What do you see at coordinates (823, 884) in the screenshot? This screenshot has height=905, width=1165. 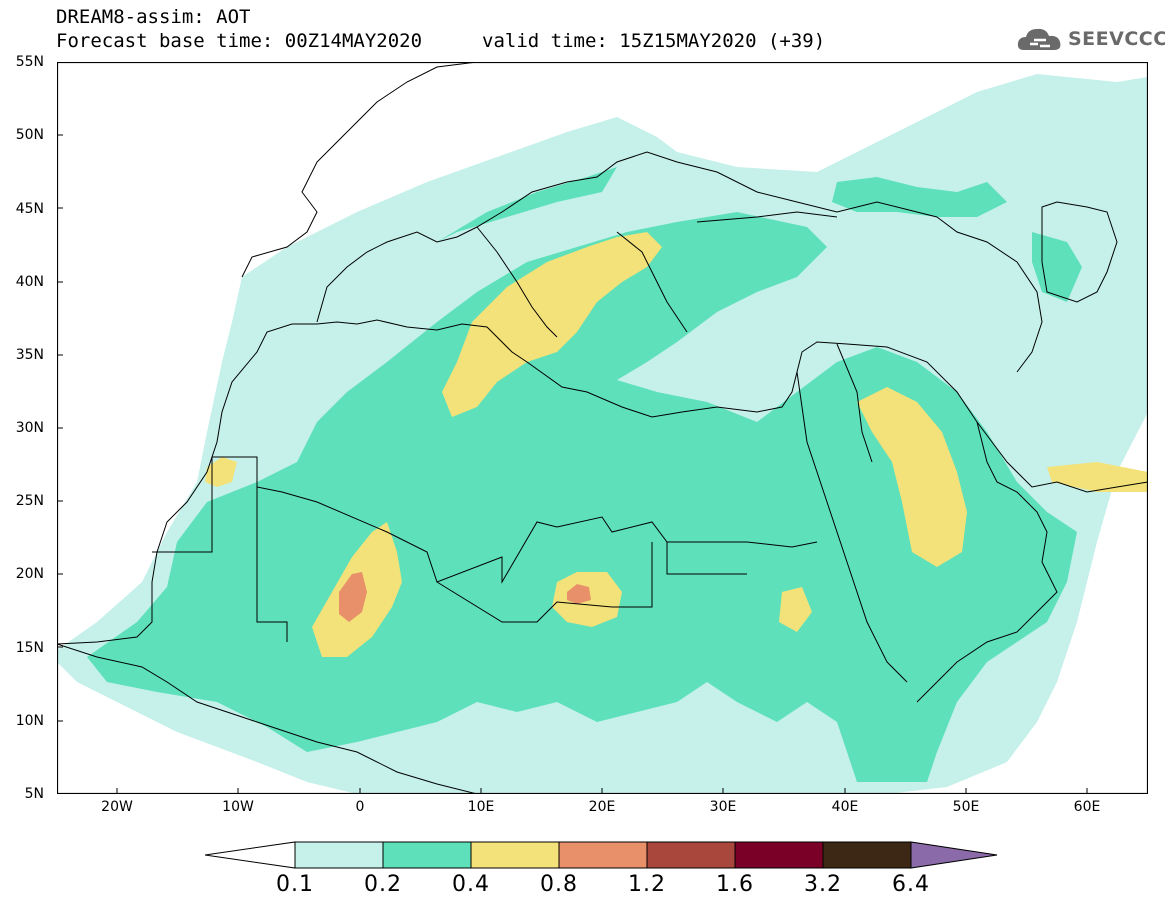 I see `colorbar-label: 3.2` at bounding box center [823, 884].